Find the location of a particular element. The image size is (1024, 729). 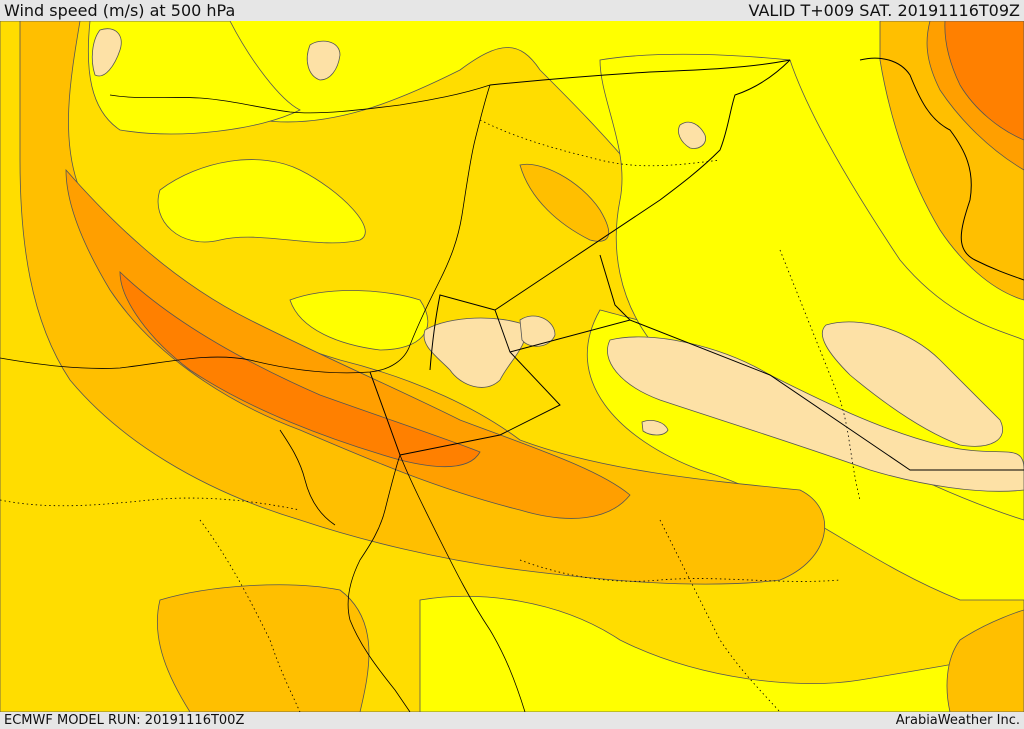

yellow-pocket-northwest is located at coordinates (194, 78).